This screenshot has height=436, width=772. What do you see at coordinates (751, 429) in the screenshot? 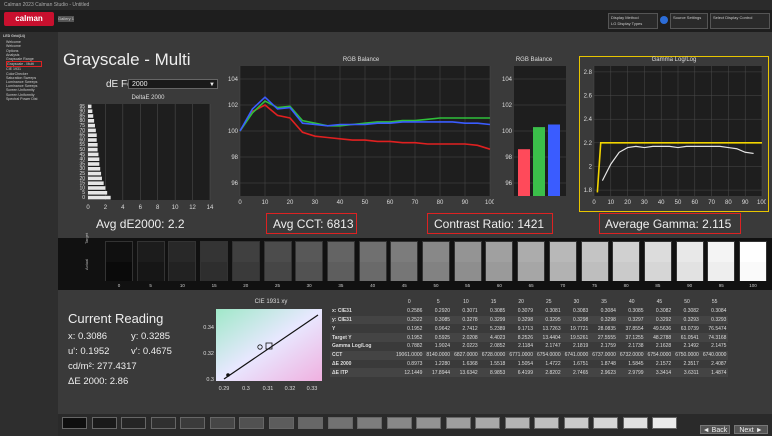
I see `next-button: Next ►` at bounding box center [751, 429].